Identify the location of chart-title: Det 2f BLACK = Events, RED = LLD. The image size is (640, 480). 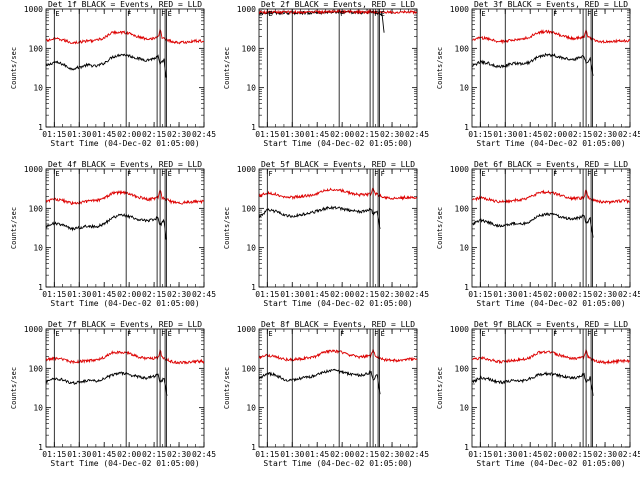
(338, 4).